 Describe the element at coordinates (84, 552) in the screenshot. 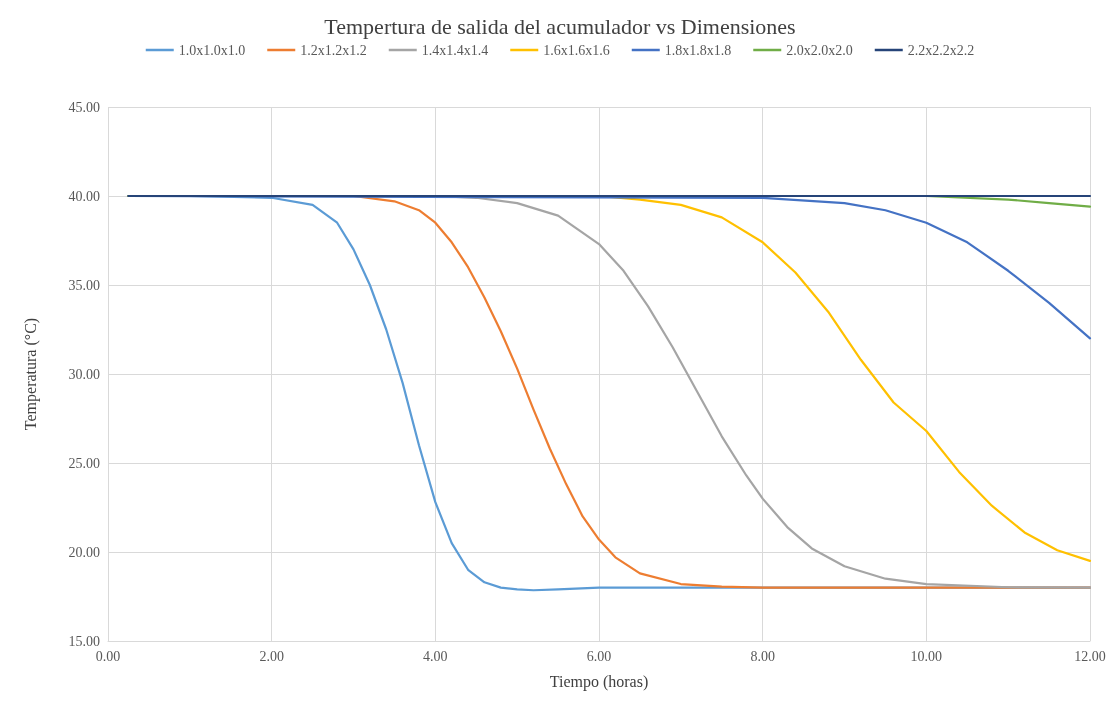

I see `y-tick-label: 20.00` at that location.